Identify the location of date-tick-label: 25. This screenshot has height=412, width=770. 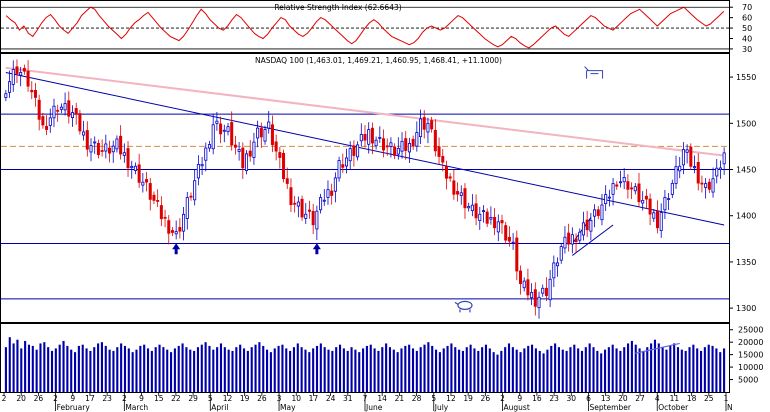
(709, 398).